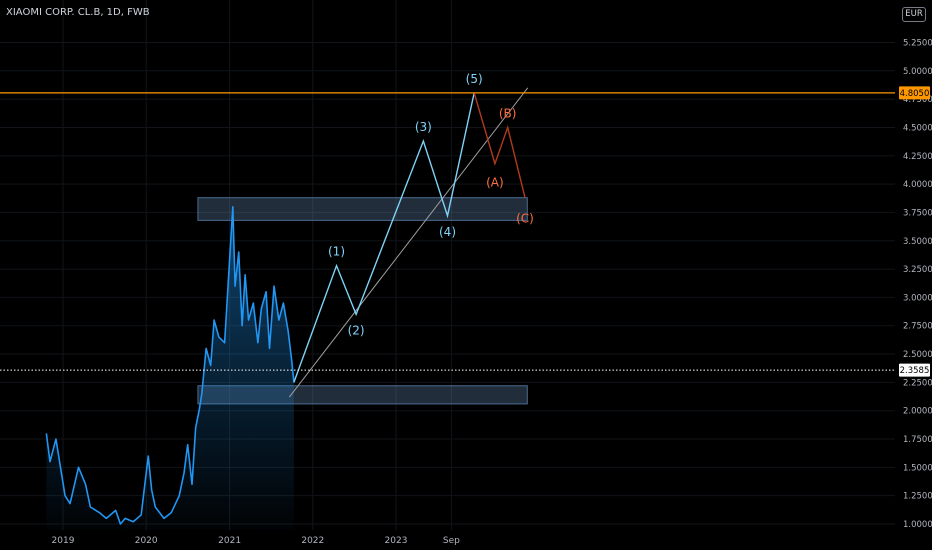 This screenshot has width=932, height=550. I want to click on symbol-title: XIAOMI CORP. CL.B, 1D, FWB, so click(78, 12).